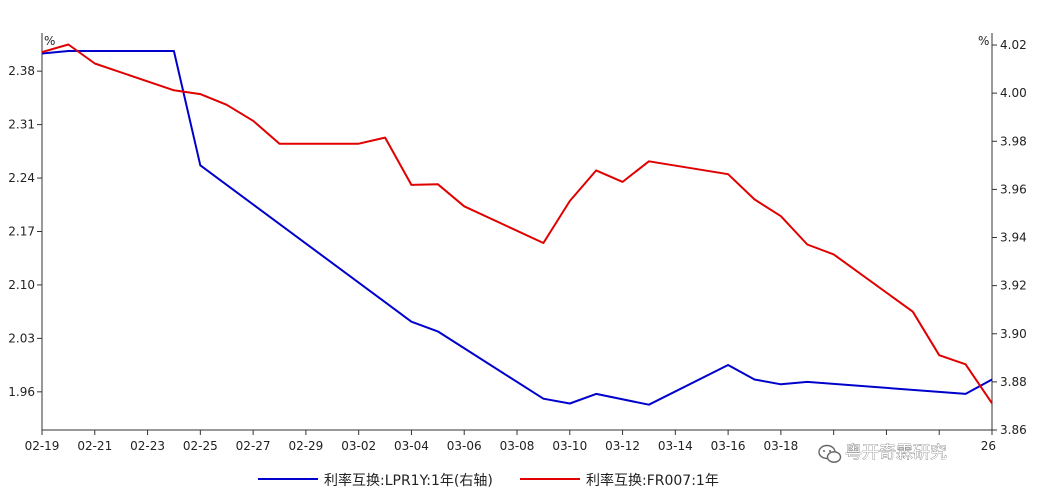  What do you see at coordinates (830, 453) in the screenshot?
I see `wechat-icon` at bounding box center [830, 453].